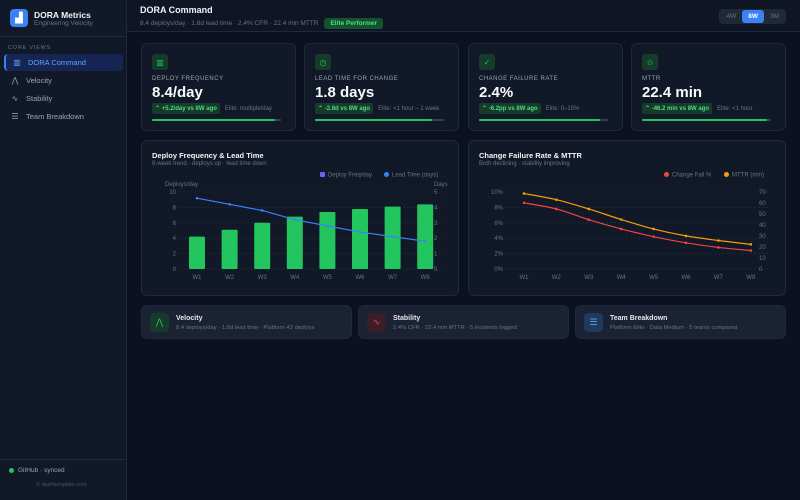 This screenshot has height=500, width=800. I want to click on pulse-icon: ∿, so click(376, 322).